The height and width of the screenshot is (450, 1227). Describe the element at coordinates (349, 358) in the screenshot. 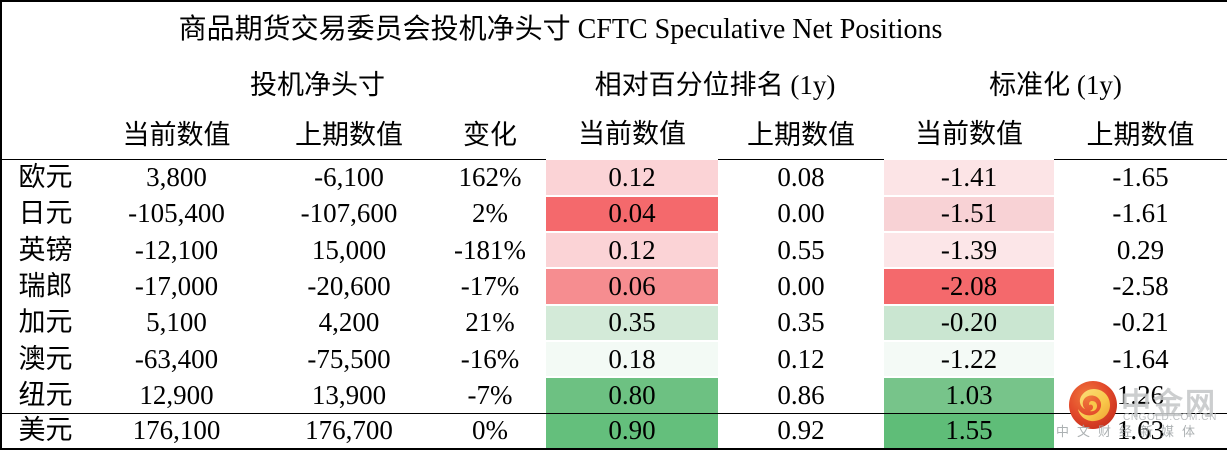

I see `spec-previous-cell: -75,500` at that location.